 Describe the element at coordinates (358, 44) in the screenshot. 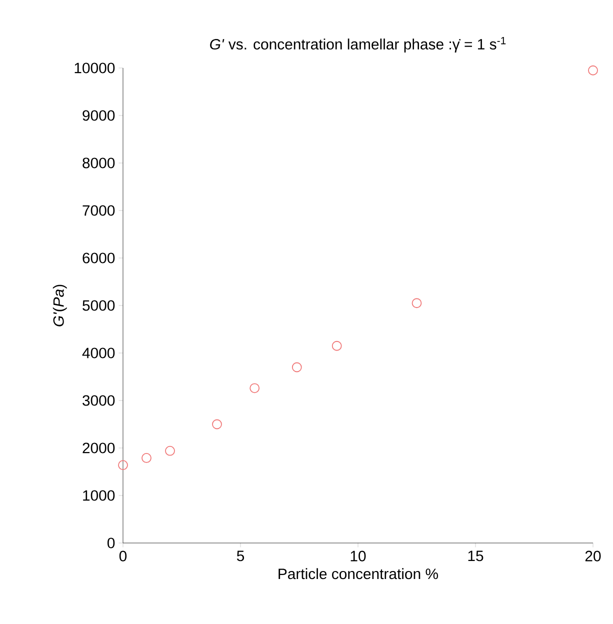

I see `chart-title: G' vs. concentration lamellar phase :γ̇ = 1 s$^{-1}$` at that location.